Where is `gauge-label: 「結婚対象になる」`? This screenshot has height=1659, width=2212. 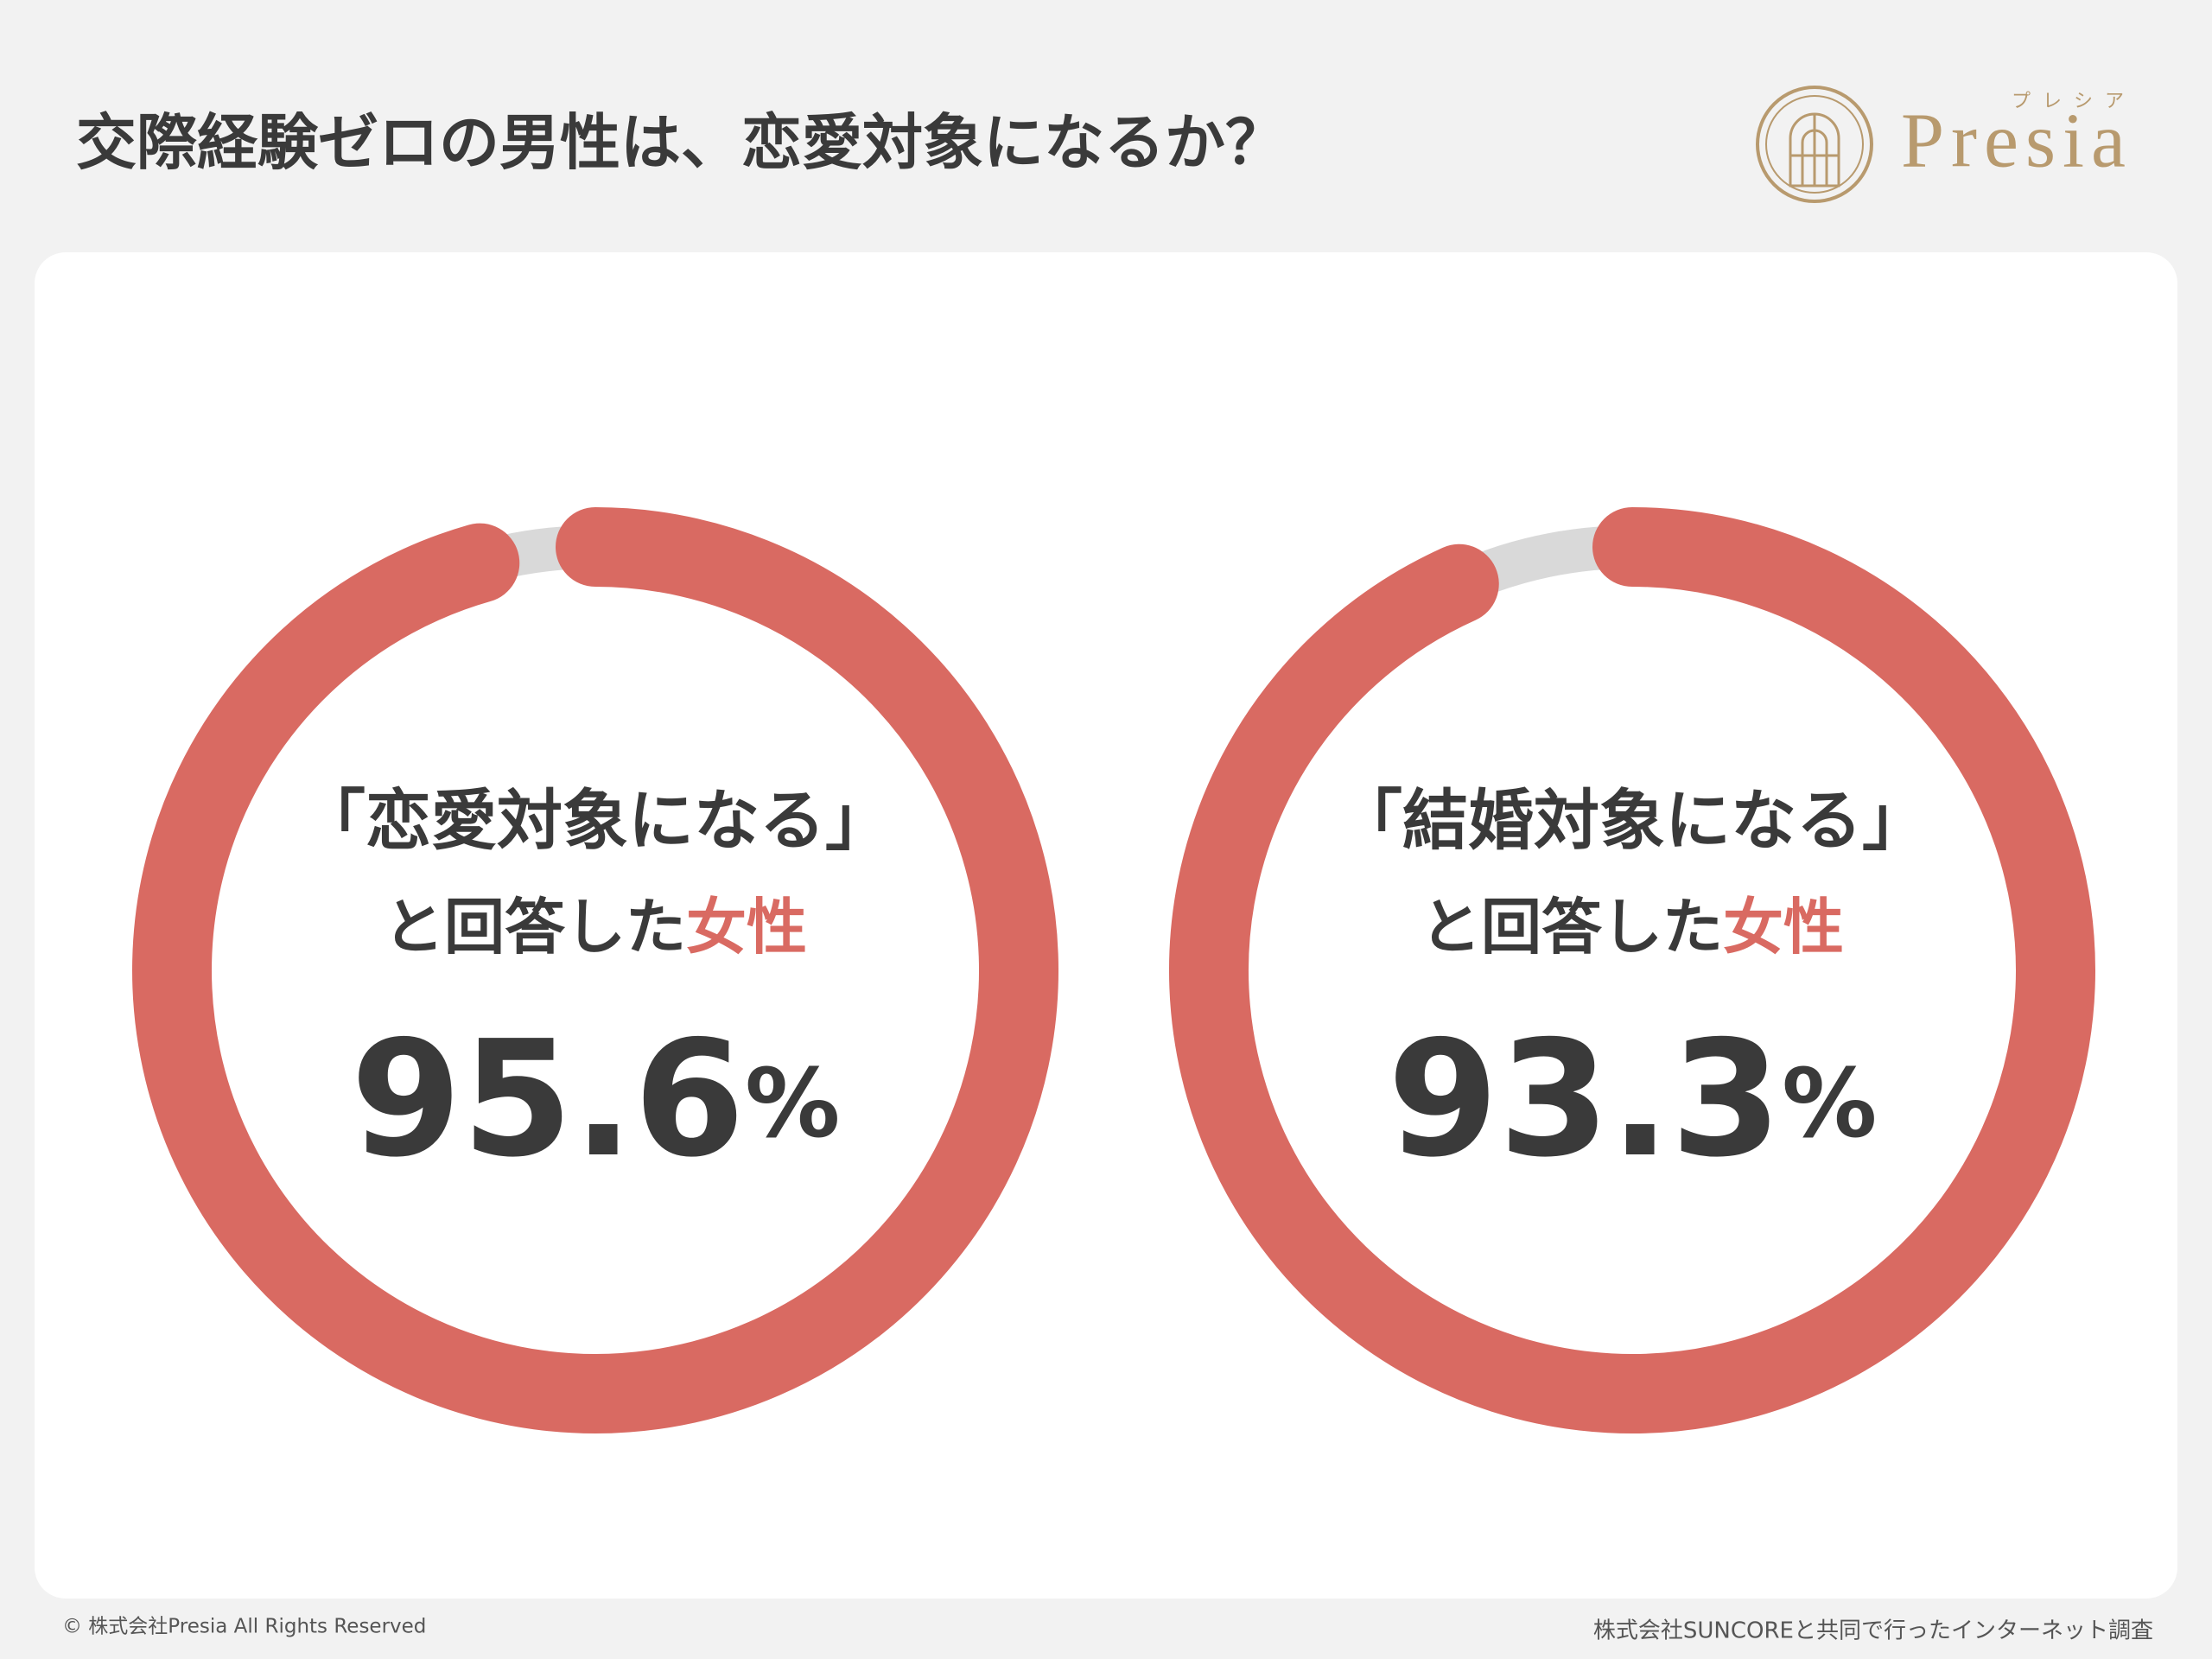
gauge-label: 「結婚対象になる」 is located at coordinates (1632, 820).